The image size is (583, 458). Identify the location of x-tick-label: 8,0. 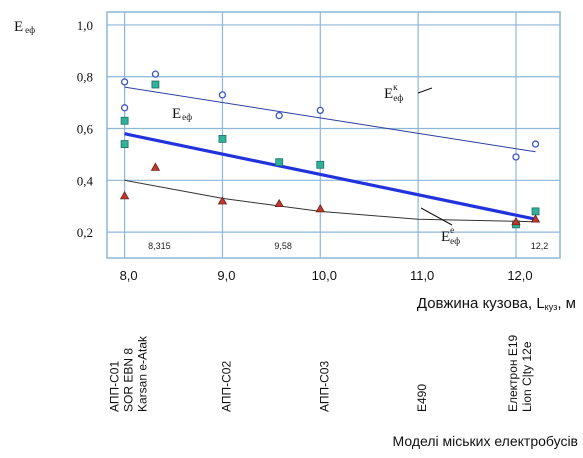
(129, 275).